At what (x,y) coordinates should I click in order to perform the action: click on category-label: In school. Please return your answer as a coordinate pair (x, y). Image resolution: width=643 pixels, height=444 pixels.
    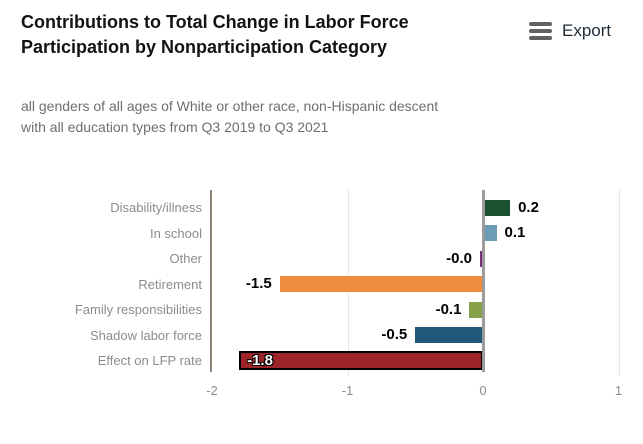
    Looking at the image, I should click on (175, 233).